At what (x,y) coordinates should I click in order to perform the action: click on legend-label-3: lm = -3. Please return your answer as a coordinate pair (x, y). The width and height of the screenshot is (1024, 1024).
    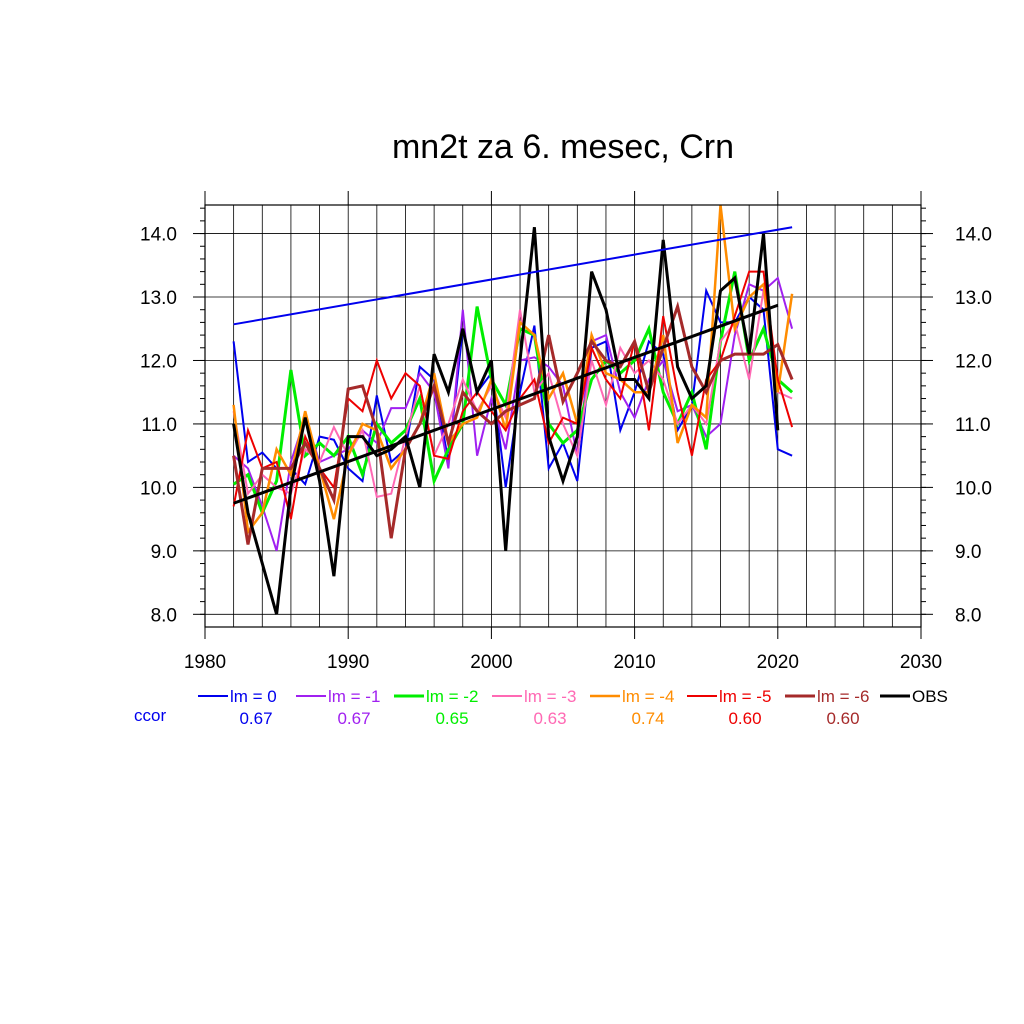
    Looking at the image, I should click on (550, 696).